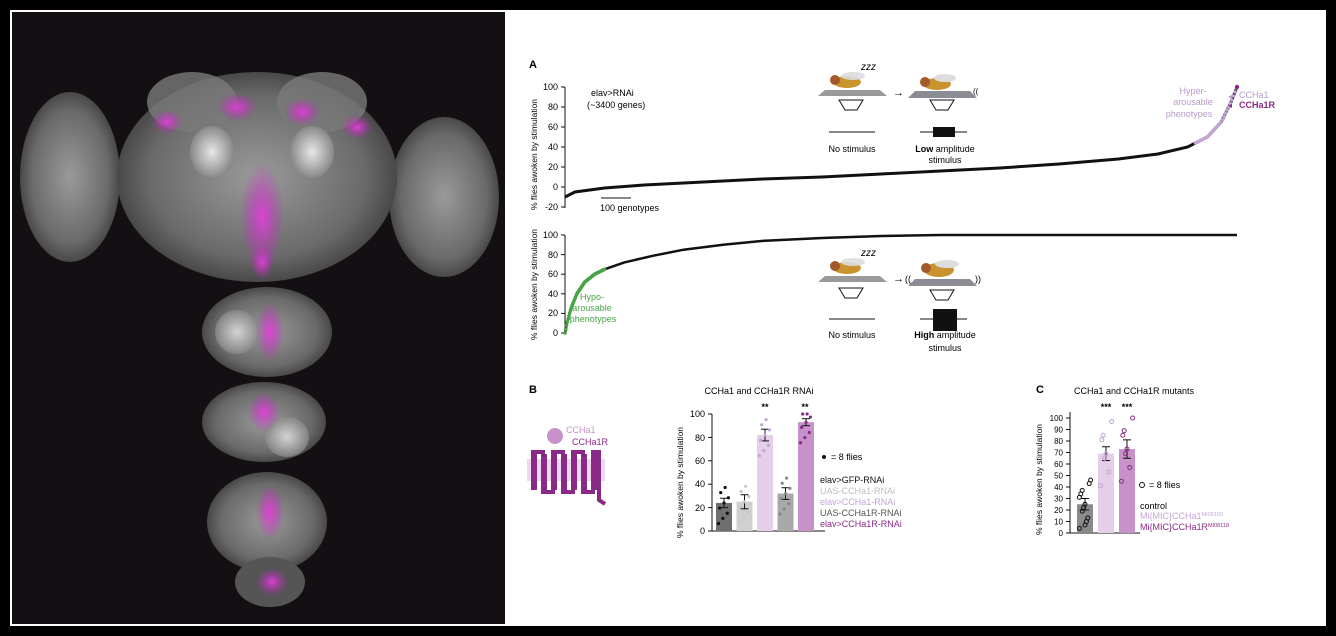 The height and width of the screenshot is (636, 1336). What do you see at coordinates (612, 93) in the screenshot?
I see `panel-a-top-title-line1: elav>RNAi` at bounding box center [612, 93].